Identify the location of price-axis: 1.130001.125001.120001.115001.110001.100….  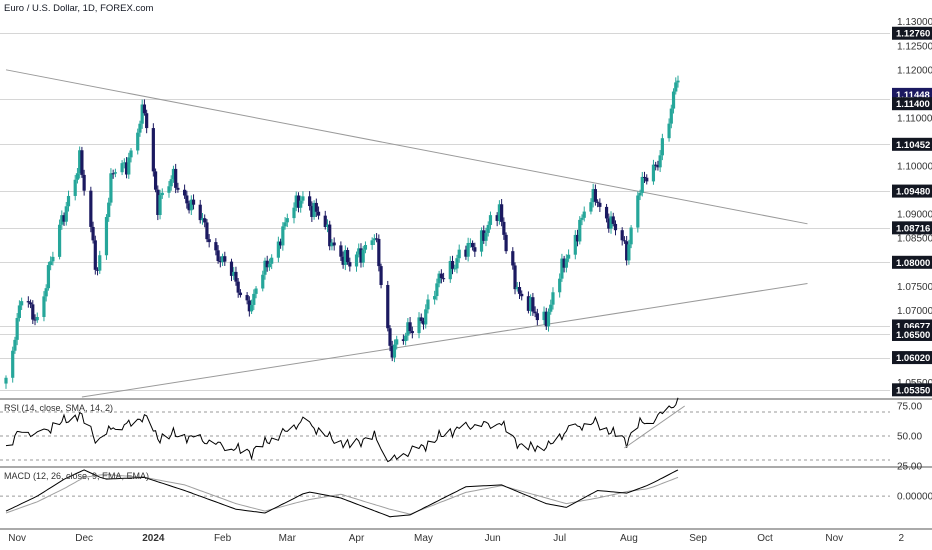
(912, 260).